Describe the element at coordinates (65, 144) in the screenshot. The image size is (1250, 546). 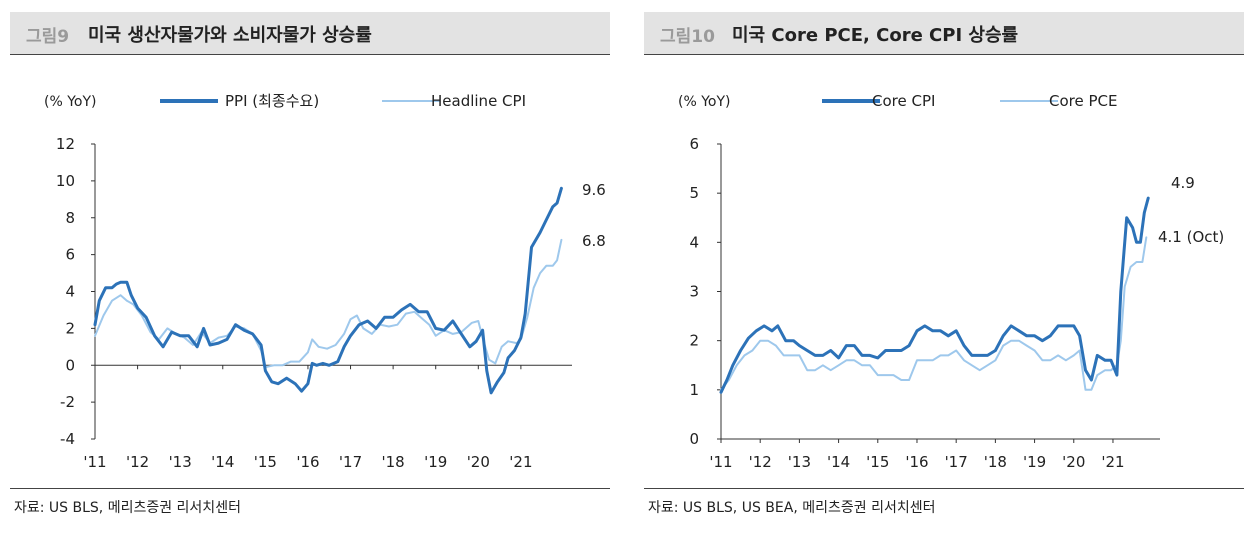
I see `y-tick-label: 12` at that location.